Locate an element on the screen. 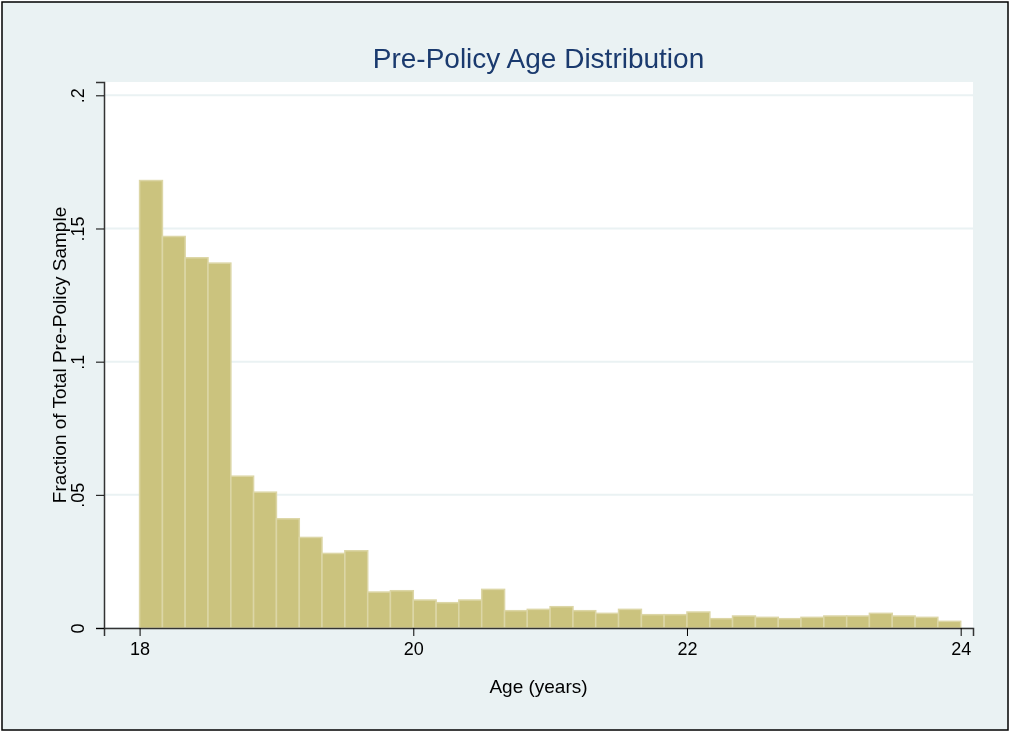 The width and height of the screenshot is (1011, 733). y-tick-label: .05 is located at coordinates (78, 495).